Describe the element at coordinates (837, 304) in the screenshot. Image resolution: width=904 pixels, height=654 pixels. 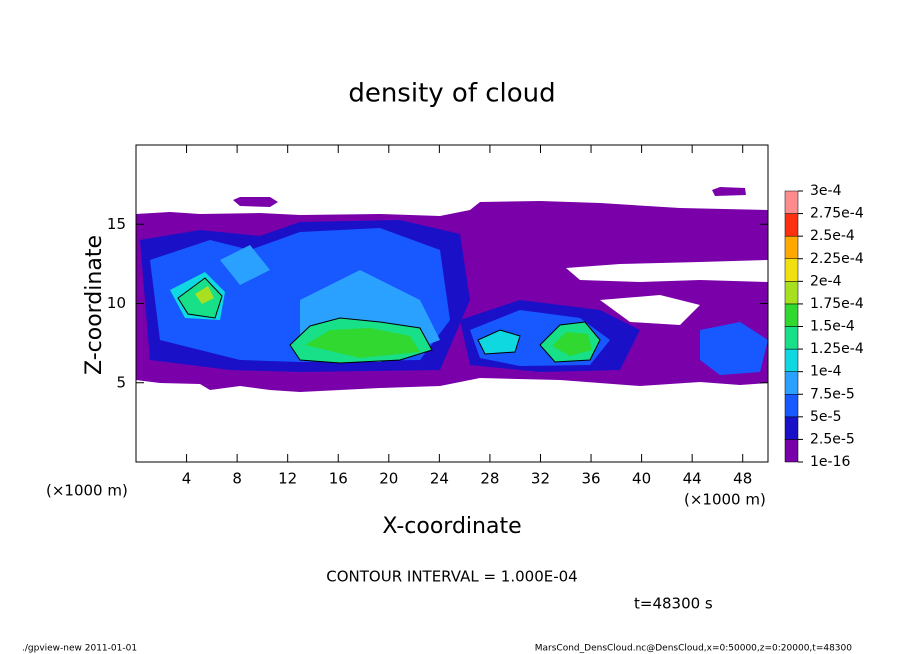
I see `colorbar-label: 1.75e-4` at that location.